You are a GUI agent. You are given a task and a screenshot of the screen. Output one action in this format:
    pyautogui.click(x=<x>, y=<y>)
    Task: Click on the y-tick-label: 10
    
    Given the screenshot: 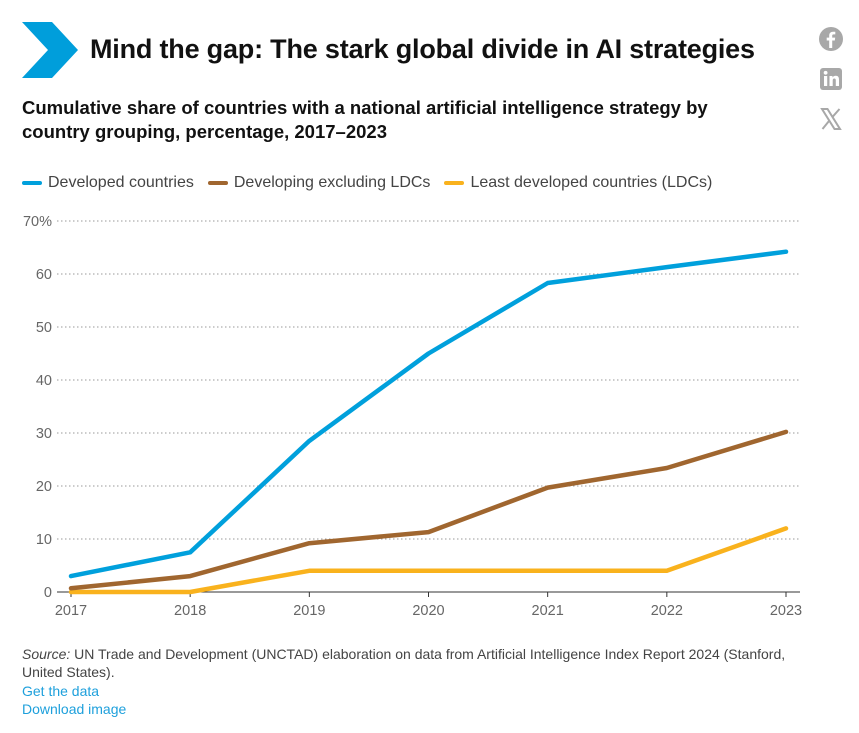 What is the action you would take?
    pyautogui.click(x=44, y=540)
    